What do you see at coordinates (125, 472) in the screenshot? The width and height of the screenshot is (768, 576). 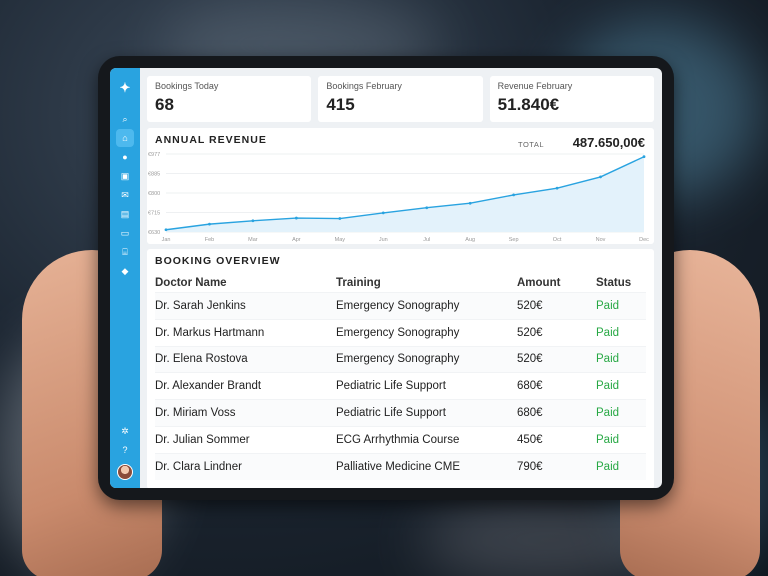 I see `user-avatar` at bounding box center [125, 472].